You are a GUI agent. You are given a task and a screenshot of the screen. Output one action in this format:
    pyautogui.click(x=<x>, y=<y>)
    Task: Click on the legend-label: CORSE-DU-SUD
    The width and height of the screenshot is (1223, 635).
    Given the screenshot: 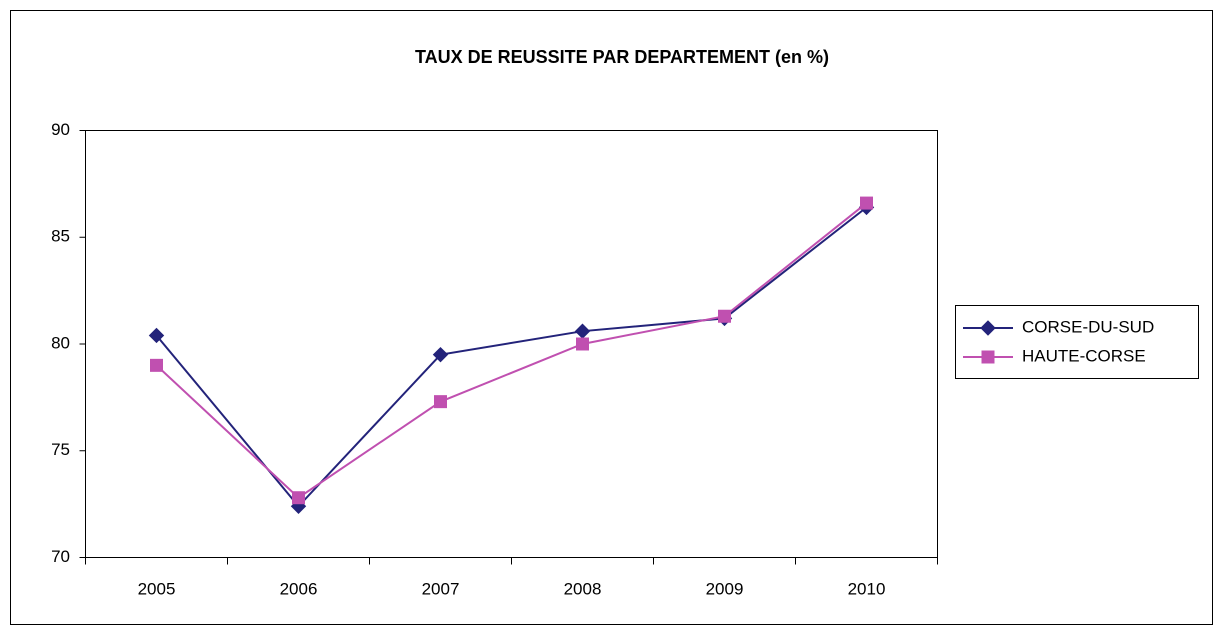 What is the action you would take?
    pyautogui.click(x=1088, y=326)
    